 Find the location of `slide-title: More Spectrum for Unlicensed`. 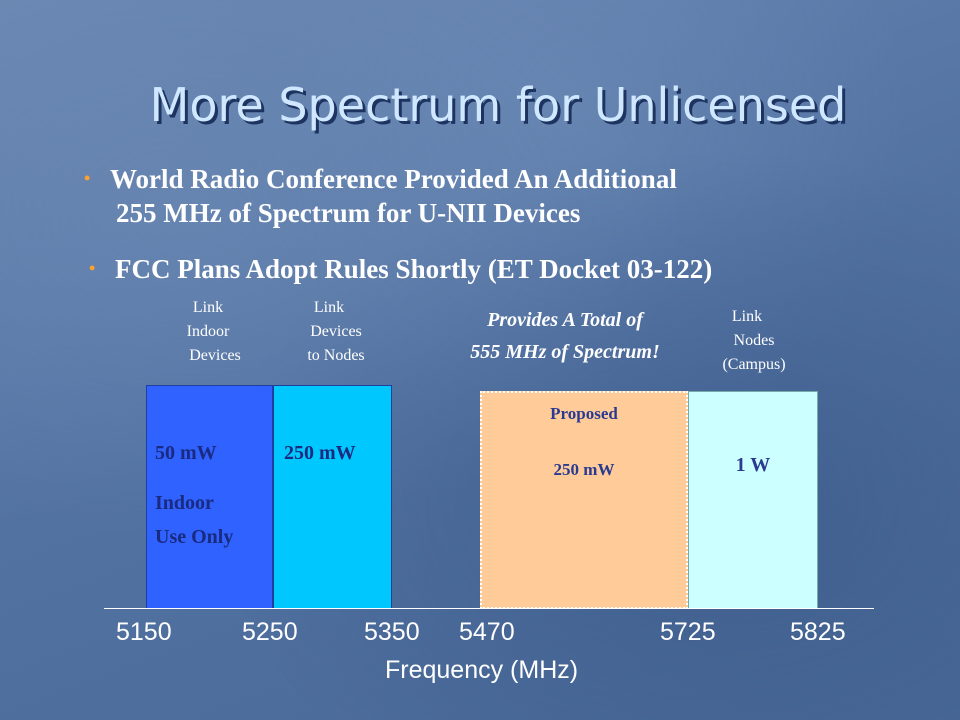

slide-title: More Spectrum for Unlicensed is located at coordinates (498, 105).